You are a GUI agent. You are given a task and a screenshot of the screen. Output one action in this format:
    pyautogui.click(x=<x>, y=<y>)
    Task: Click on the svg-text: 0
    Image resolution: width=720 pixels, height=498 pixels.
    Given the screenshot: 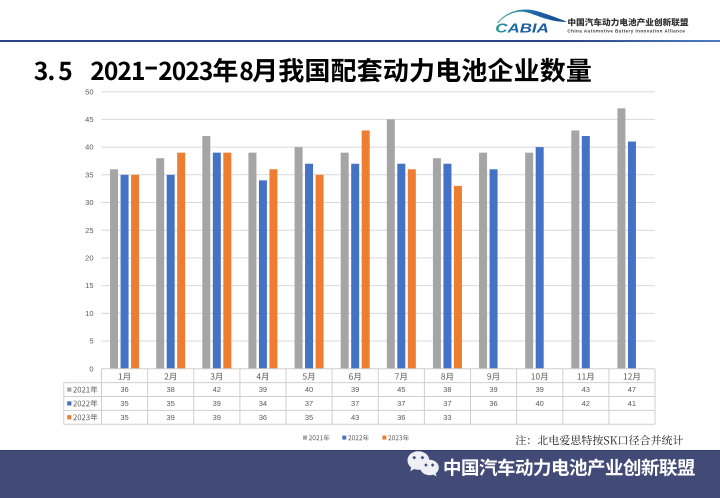 What is the action you would take?
    pyautogui.click(x=91, y=368)
    